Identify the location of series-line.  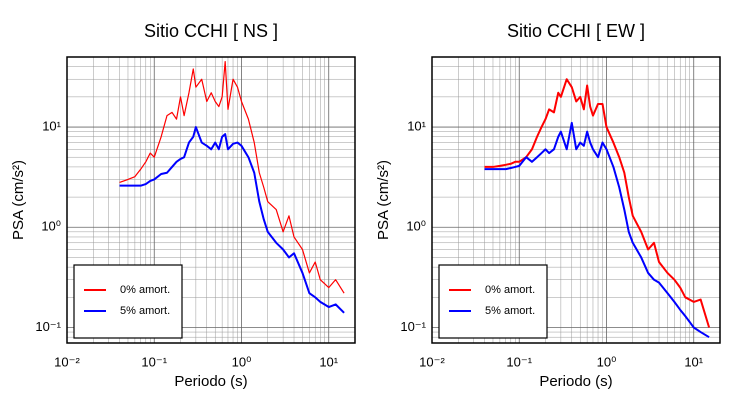
(232, 220).